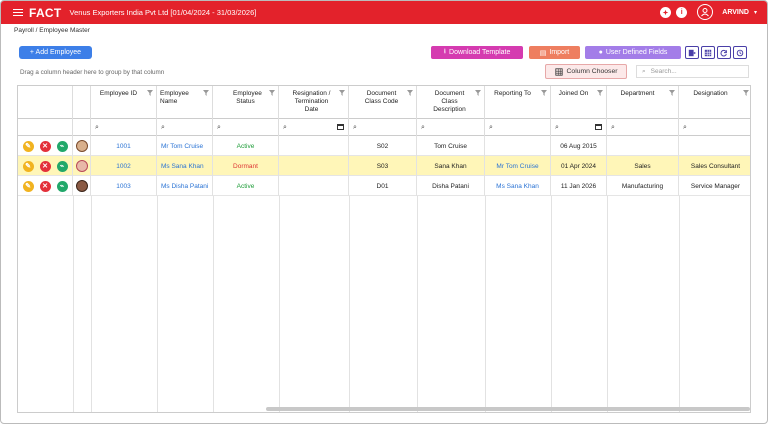  I want to click on user-defined-fields-button: ● User Defined Fields, so click(633, 52).